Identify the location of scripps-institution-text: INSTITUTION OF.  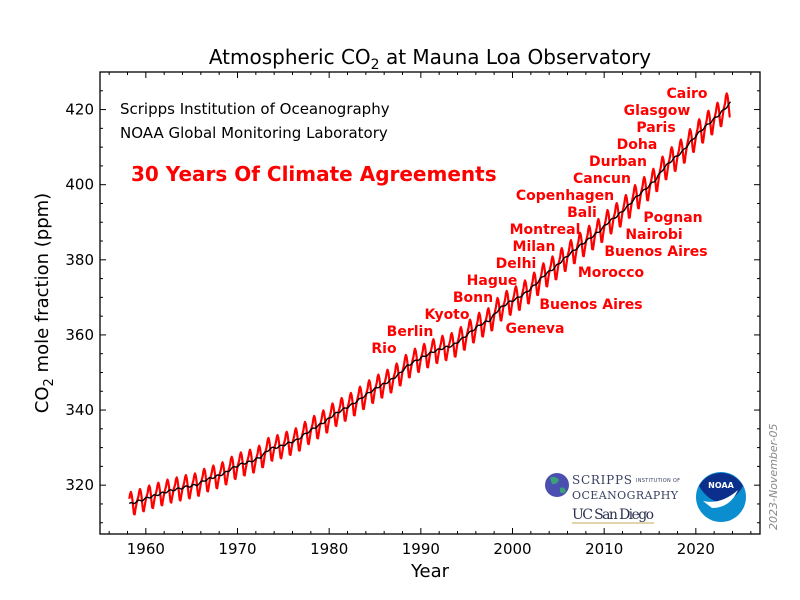
(658, 481).